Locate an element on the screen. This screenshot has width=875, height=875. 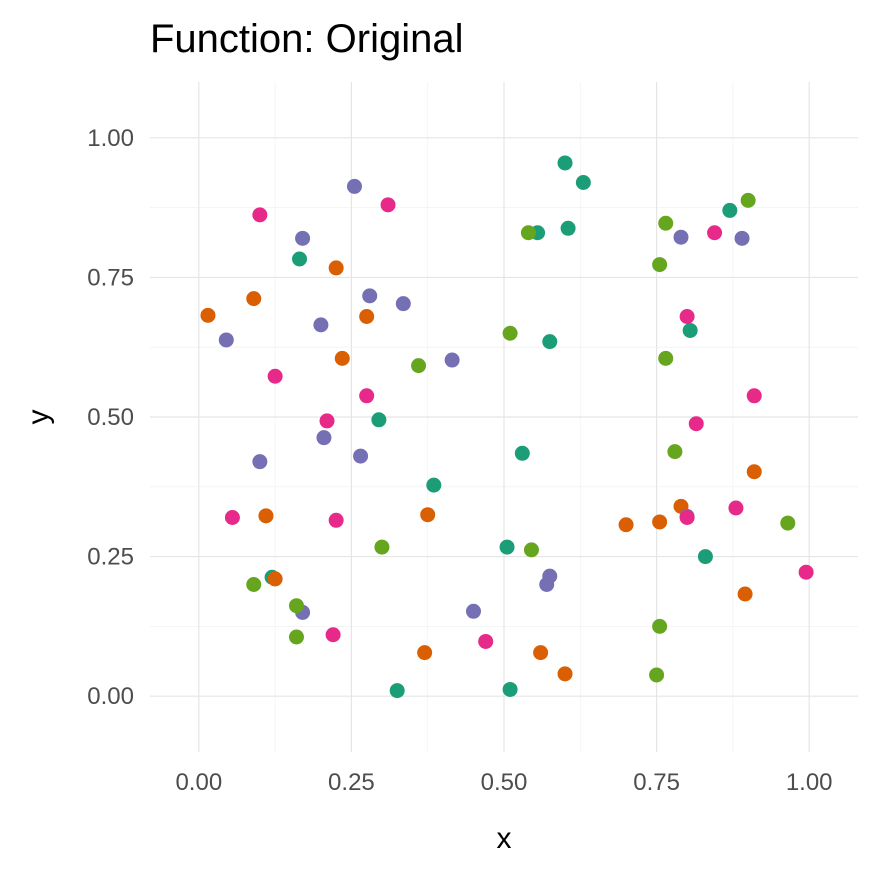
x-tick-label: 1.00 is located at coordinates (809, 782).